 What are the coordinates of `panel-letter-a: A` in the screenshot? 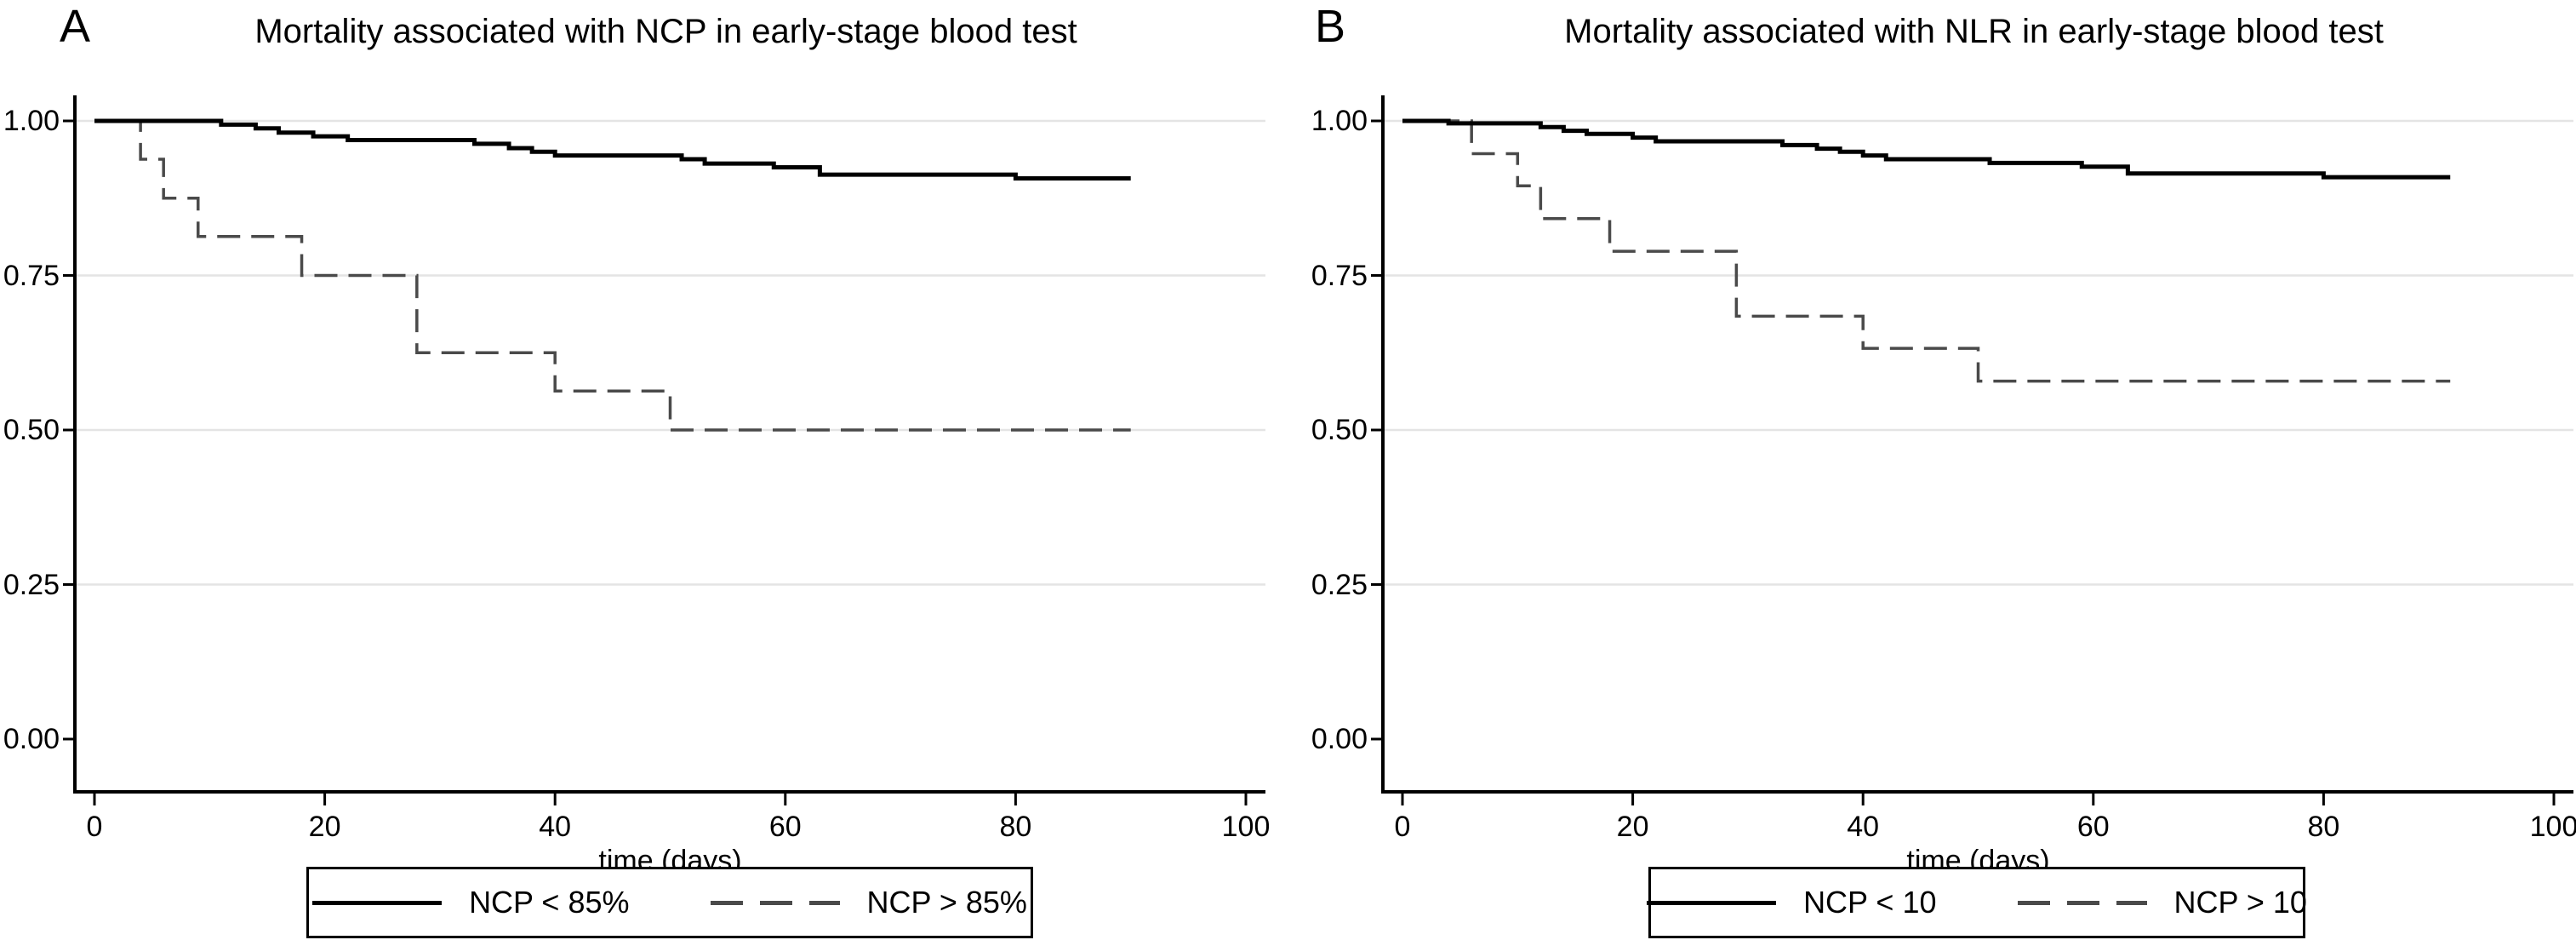 It's located at (75, 26).